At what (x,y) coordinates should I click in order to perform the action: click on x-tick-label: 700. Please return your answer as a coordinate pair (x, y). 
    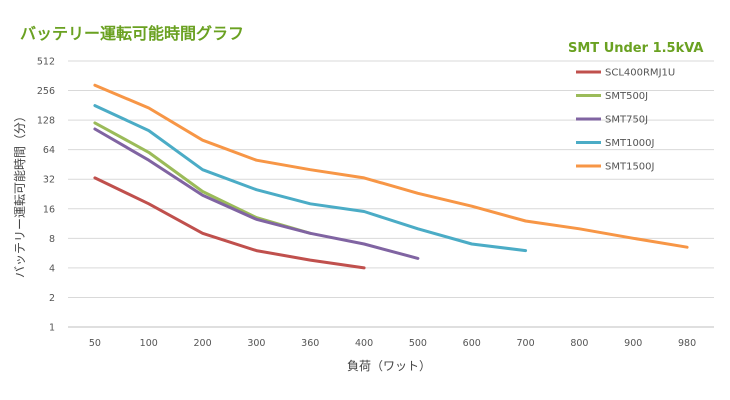
    Looking at the image, I should click on (526, 343).